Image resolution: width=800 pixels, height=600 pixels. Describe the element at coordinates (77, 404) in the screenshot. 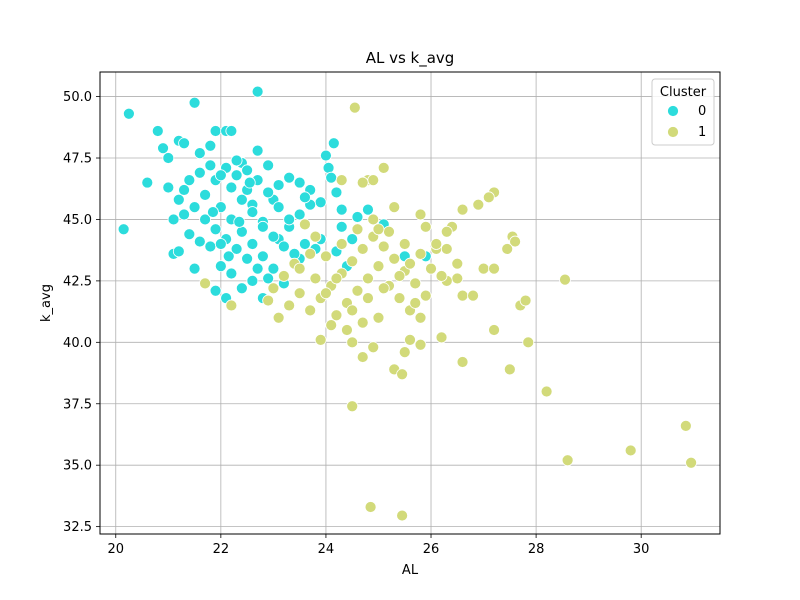

I see `y-tick-label: 37.5` at that location.